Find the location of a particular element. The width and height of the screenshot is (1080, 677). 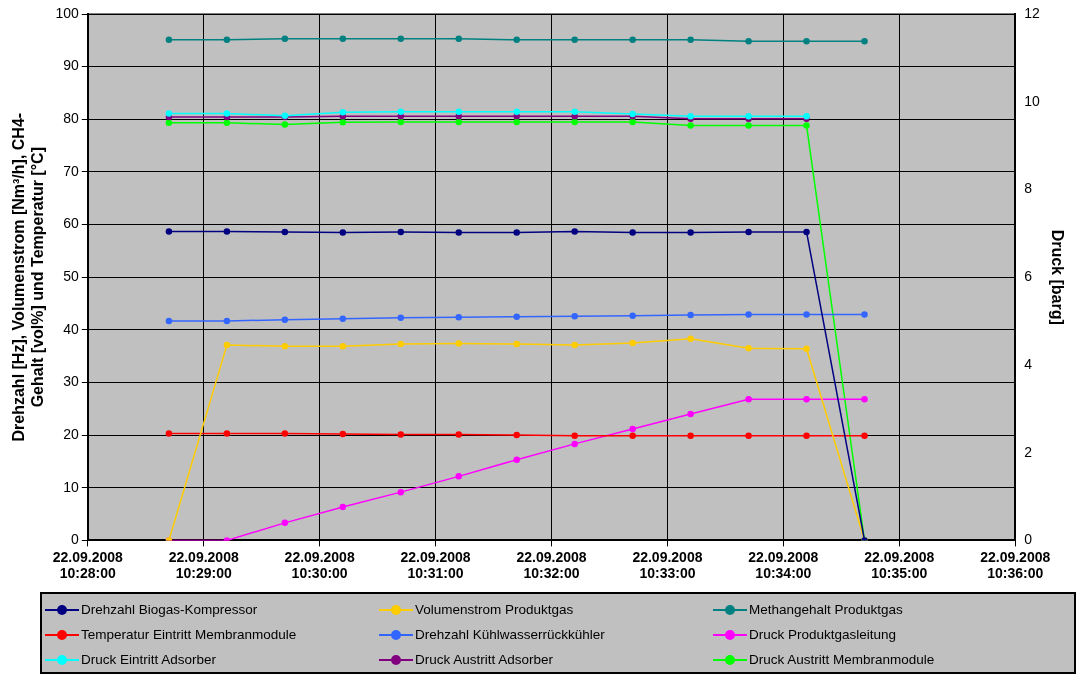

y-tick-label: 20 is located at coordinates (71, 433).